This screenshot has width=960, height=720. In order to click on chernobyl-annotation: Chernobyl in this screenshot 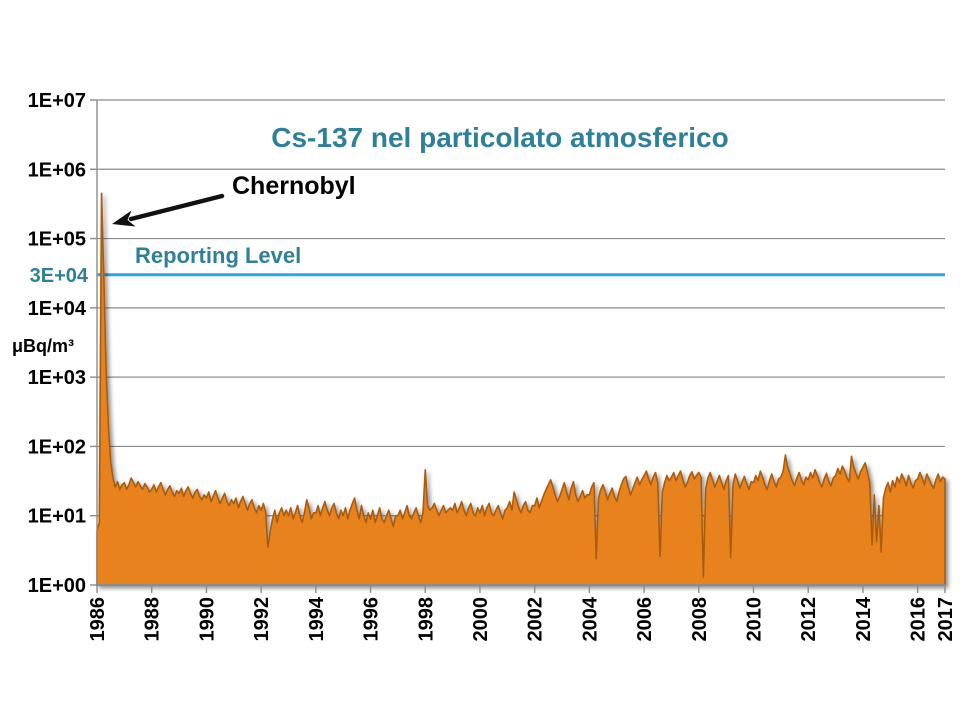, I will do `click(294, 186)`.